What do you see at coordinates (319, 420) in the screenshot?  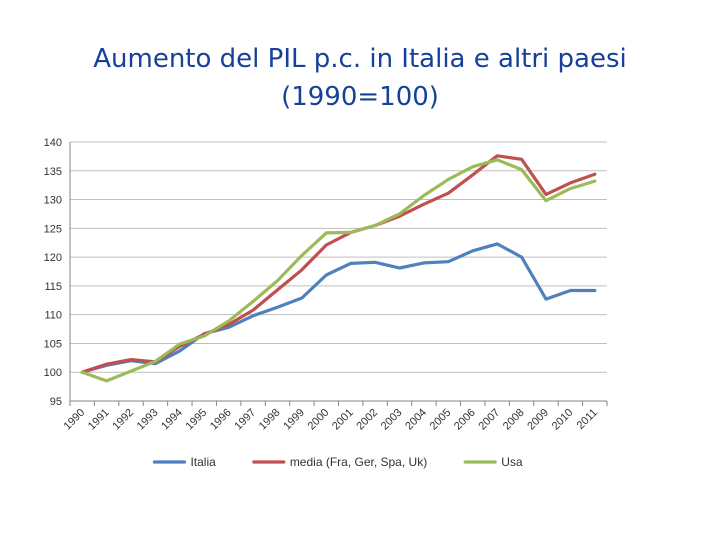 I see `x-tick-label-2000: 2000` at bounding box center [319, 420].